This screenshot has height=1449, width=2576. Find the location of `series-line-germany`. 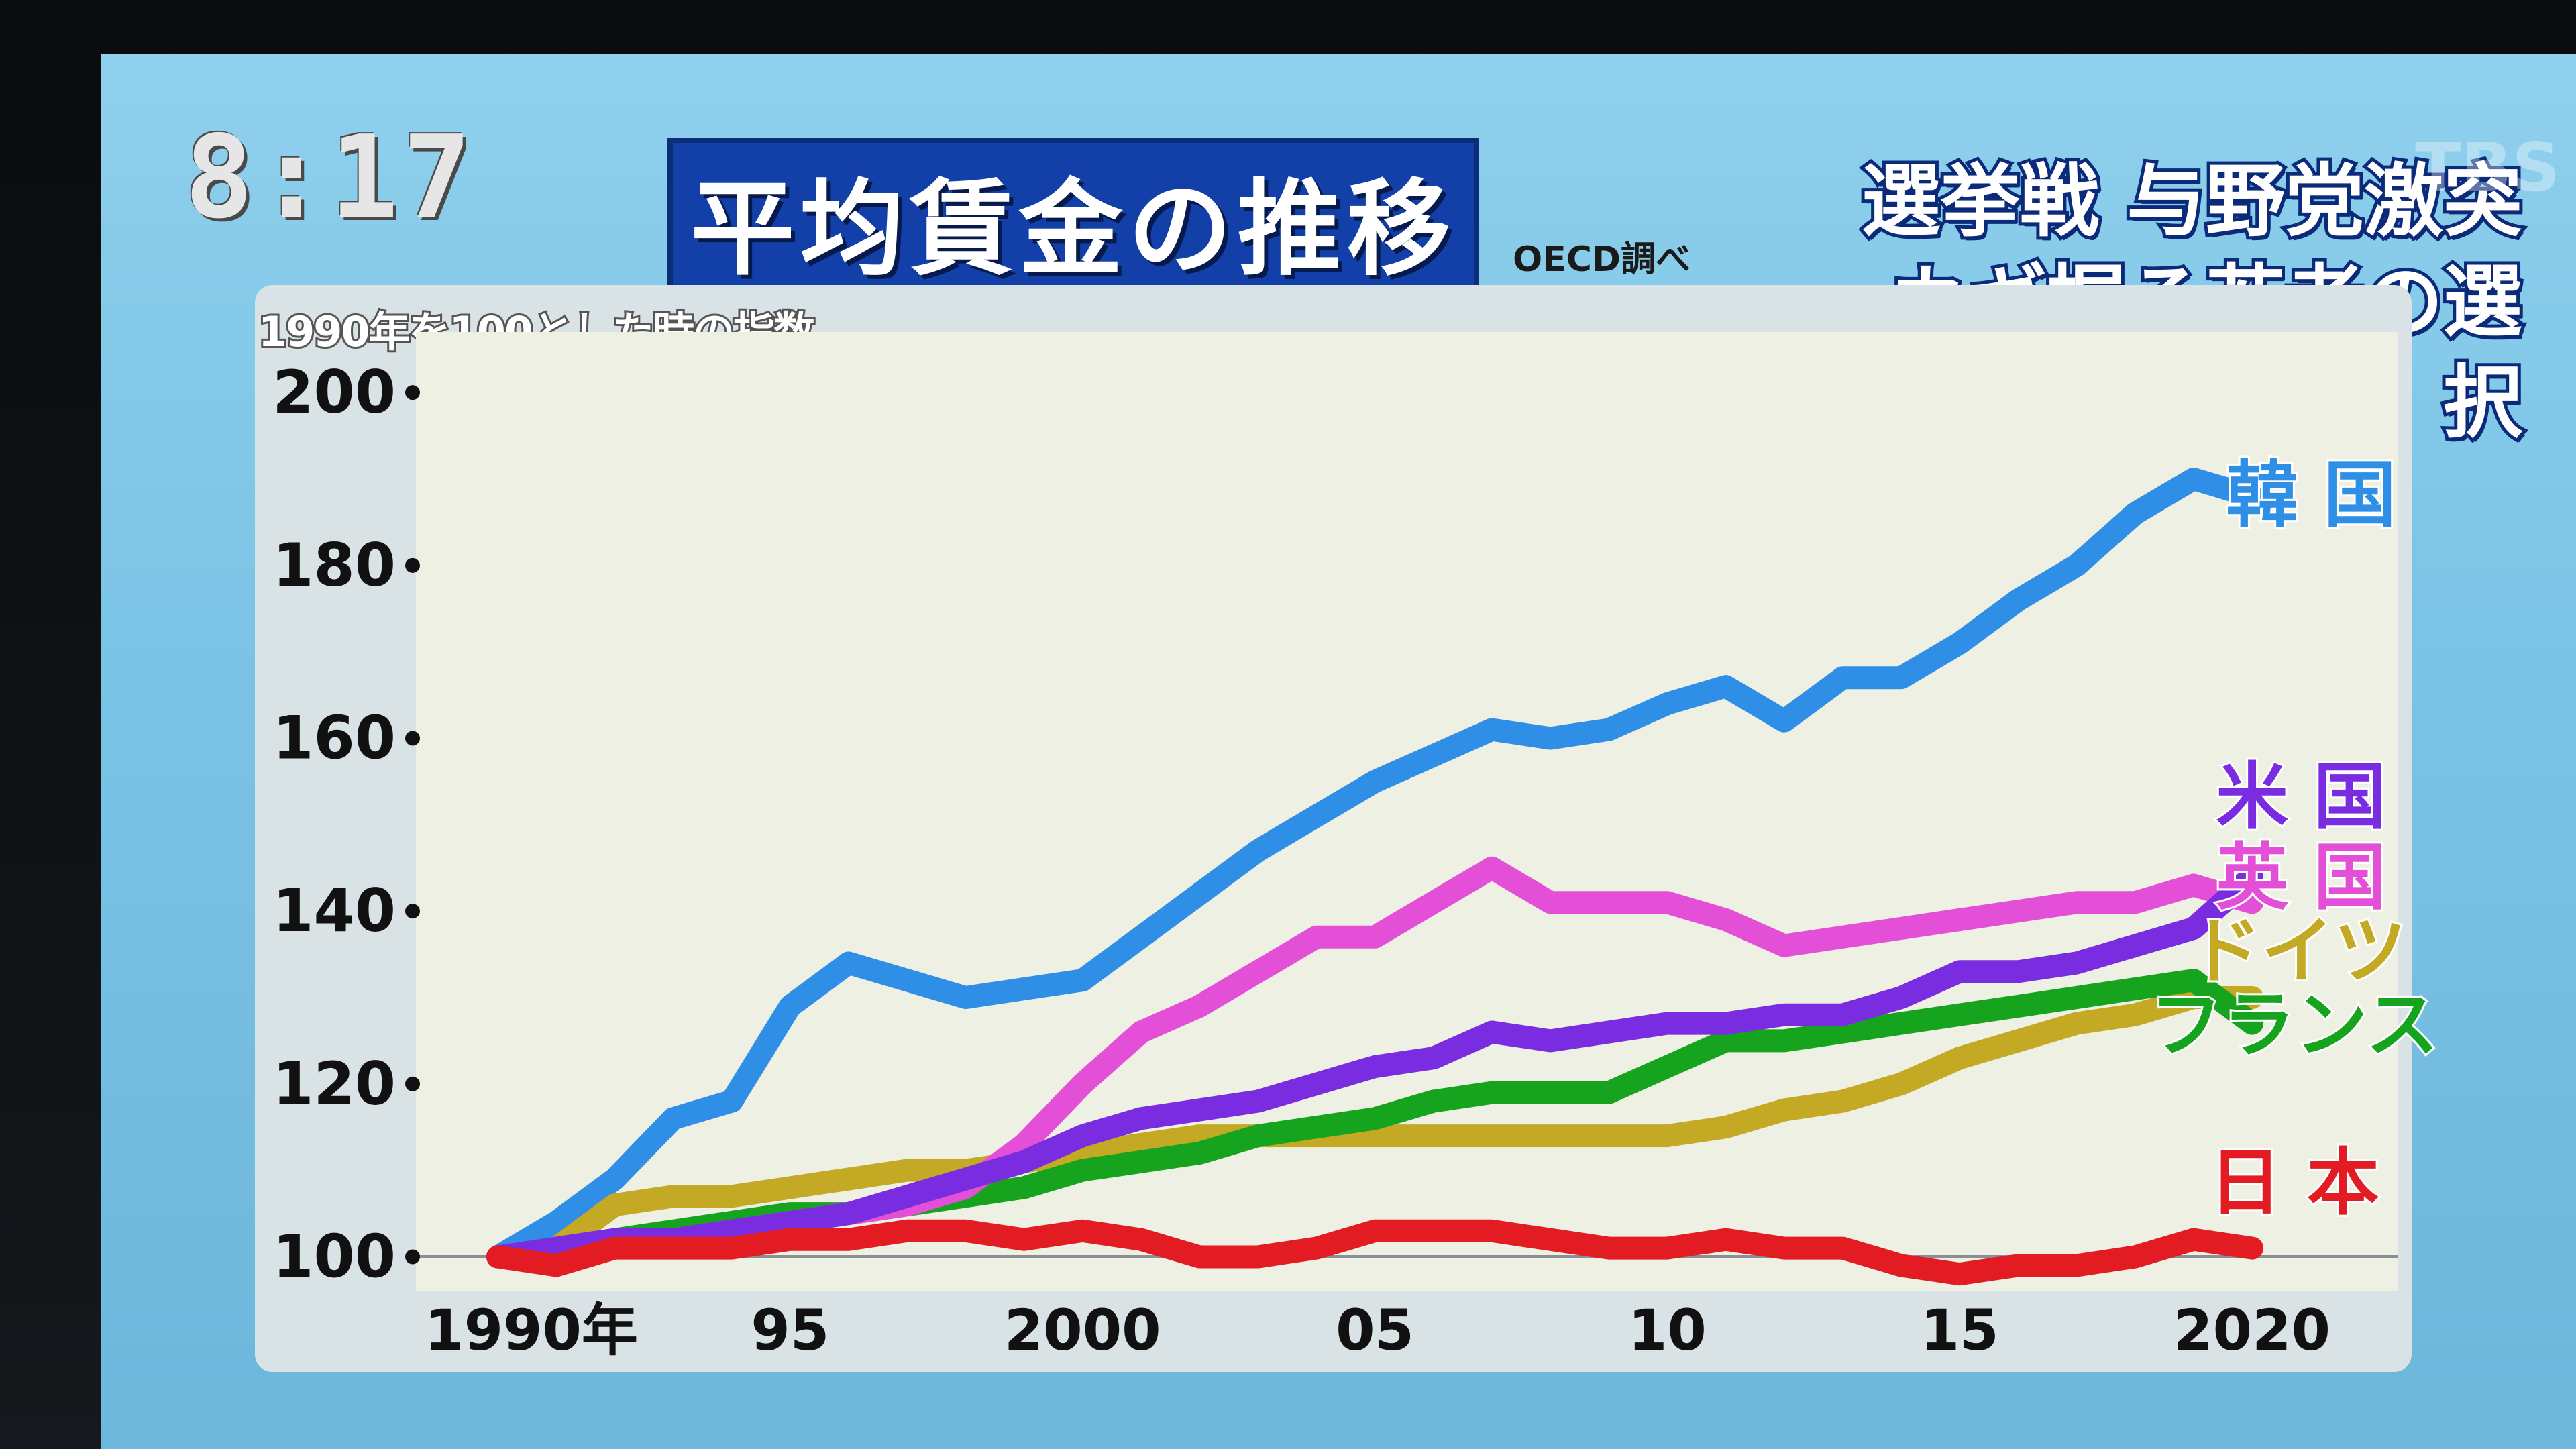

series-line-germany is located at coordinates (1375, 1127).